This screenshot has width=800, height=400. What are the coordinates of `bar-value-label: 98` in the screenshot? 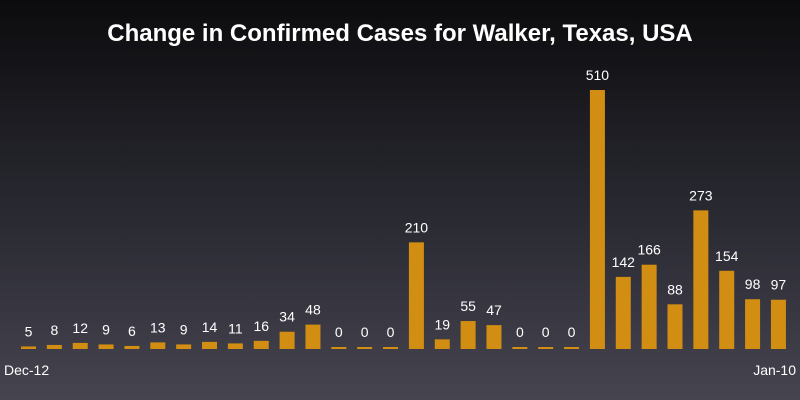 It's located at (753, 284).